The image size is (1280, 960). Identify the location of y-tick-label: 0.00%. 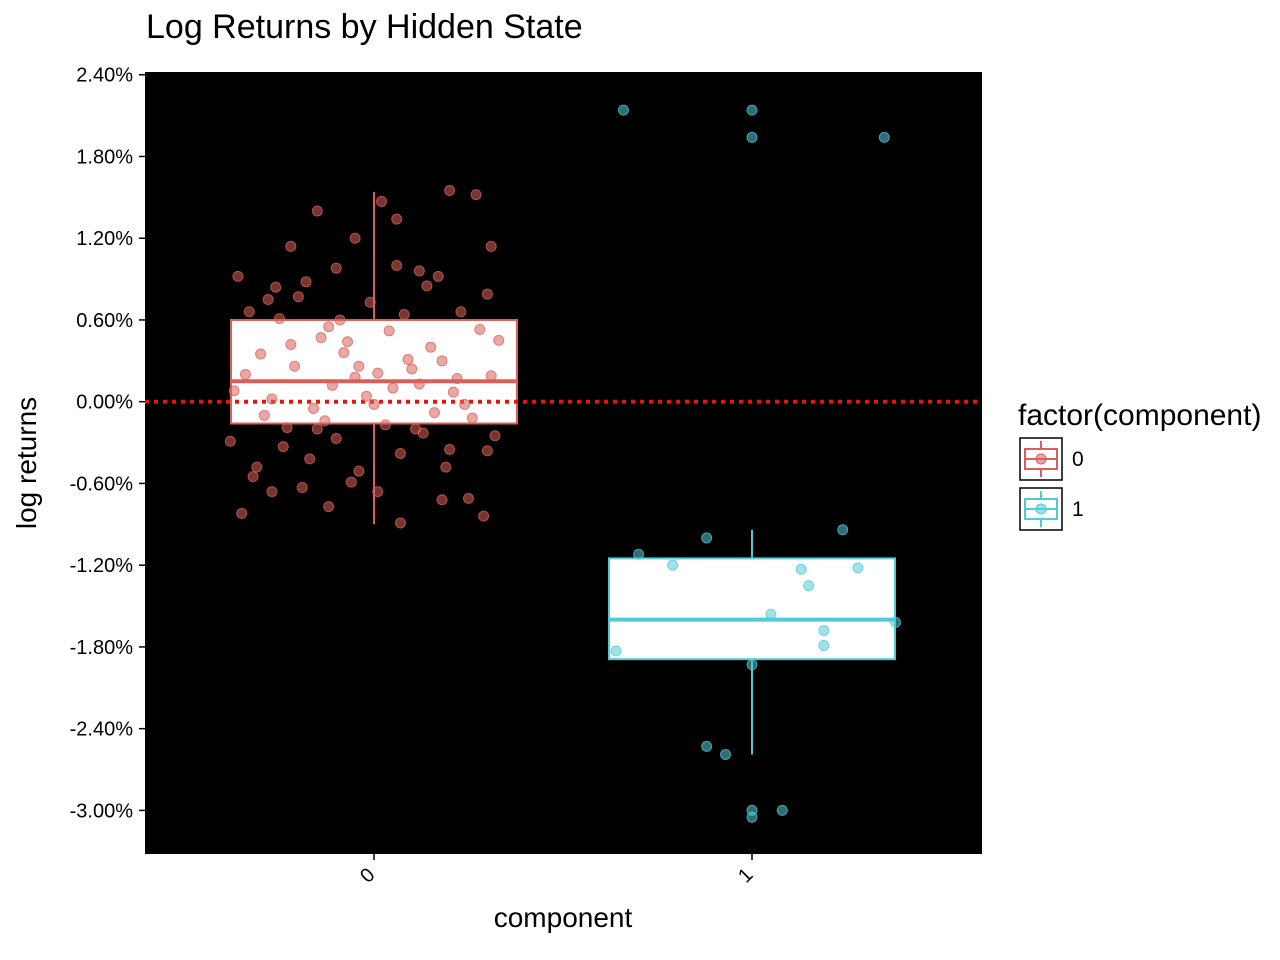
(104, 403).